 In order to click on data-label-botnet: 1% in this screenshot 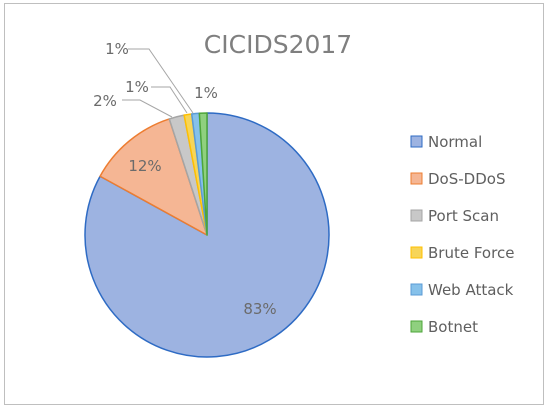, I will do `click(206, 93)`.